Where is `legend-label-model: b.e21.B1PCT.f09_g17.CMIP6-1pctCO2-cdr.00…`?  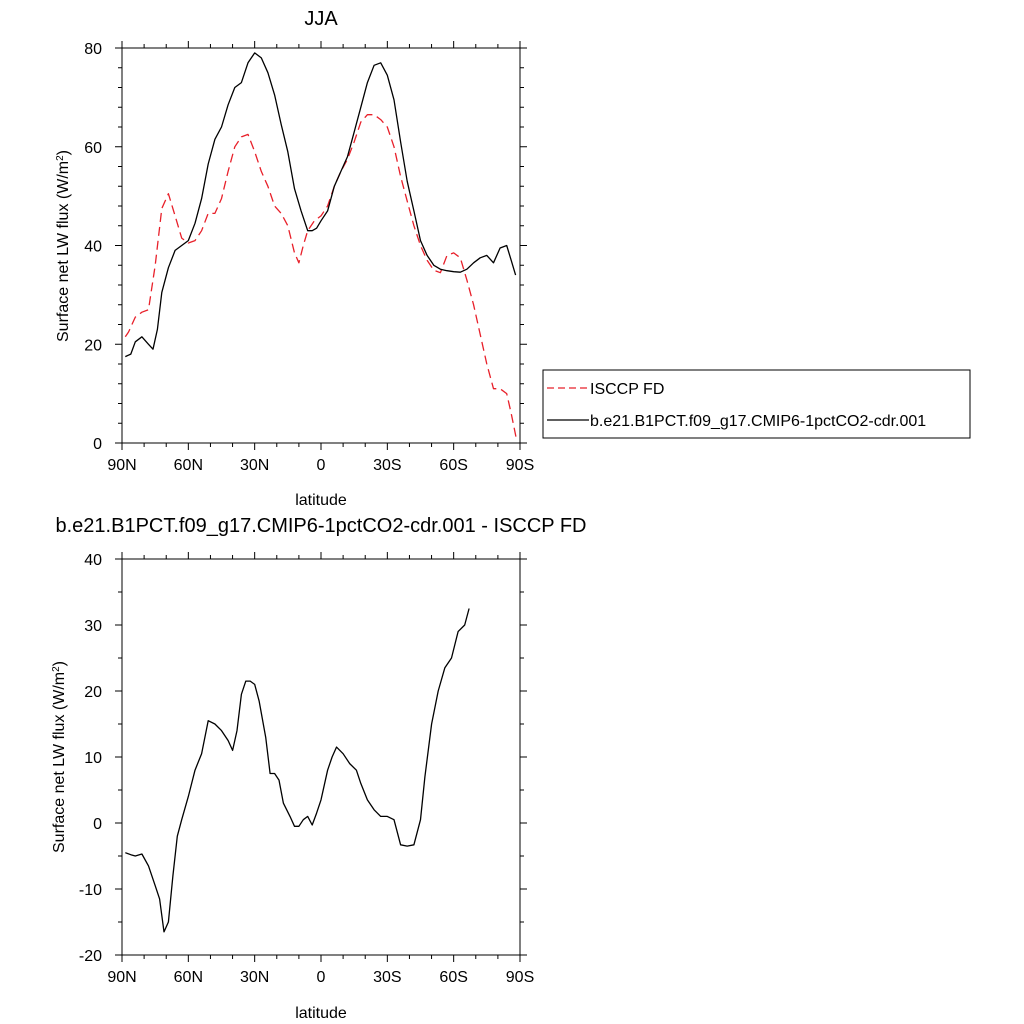
legend-label-model: b.e21.B1PCT.f09_g17.CMIP6-1pctCO2-cdr.00… is located at coordinates (758, 421).